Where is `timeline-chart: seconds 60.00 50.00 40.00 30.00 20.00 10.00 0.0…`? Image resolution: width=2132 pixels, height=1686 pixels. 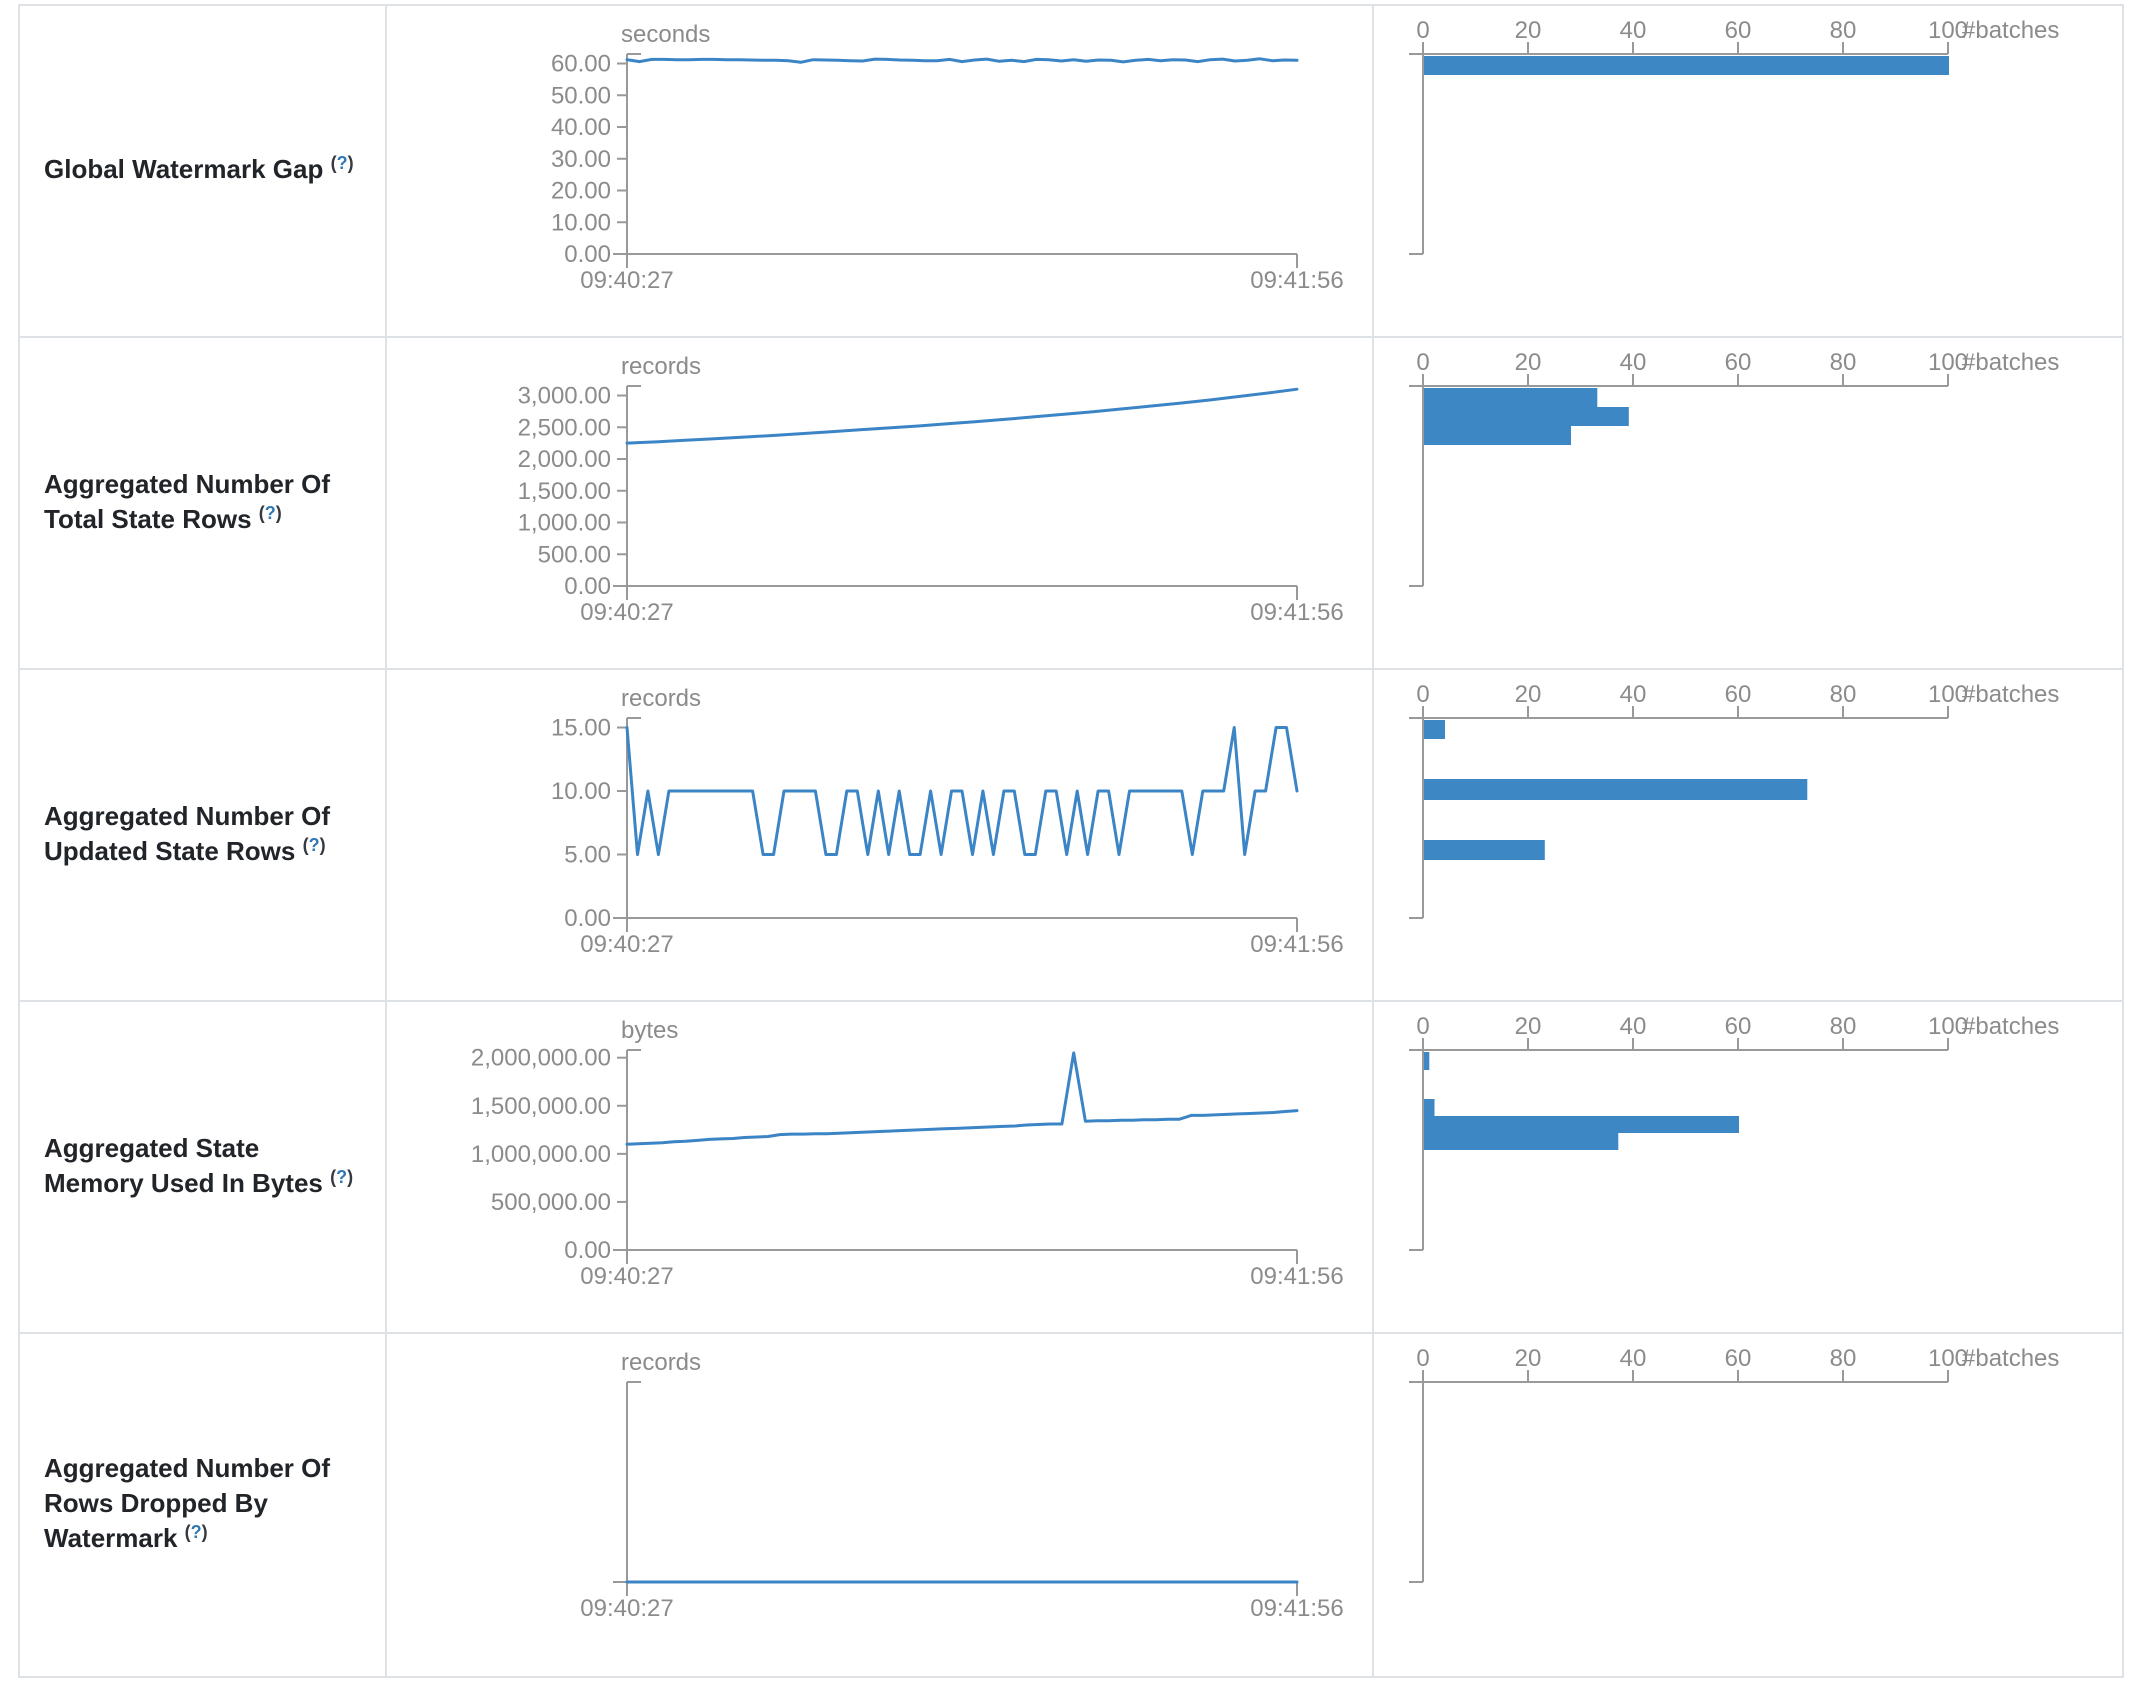
timeline-chart: seconds 60.00 50.00 40.00 30.00 20.00 10.00 0.0… is located at coordinates (947, 157).